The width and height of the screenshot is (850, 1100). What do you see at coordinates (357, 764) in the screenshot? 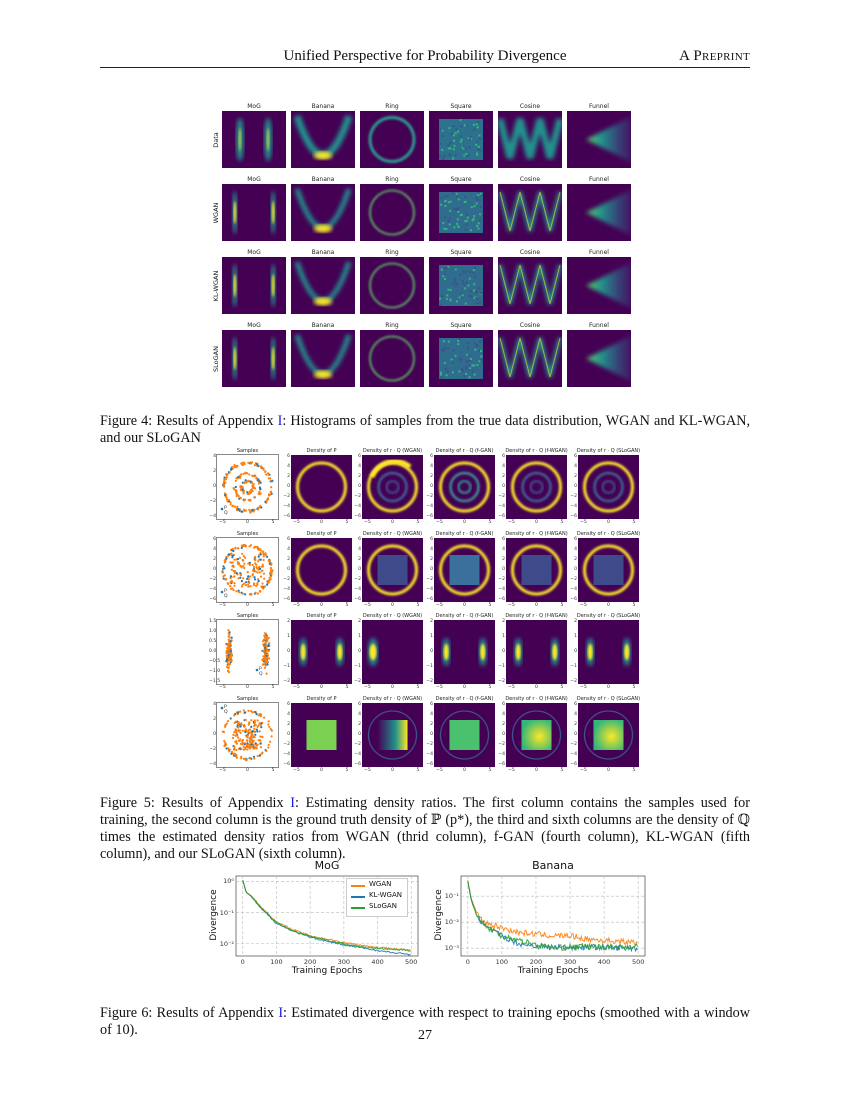
I see `y-tick-label: −6` at bounding box center [357, 764].